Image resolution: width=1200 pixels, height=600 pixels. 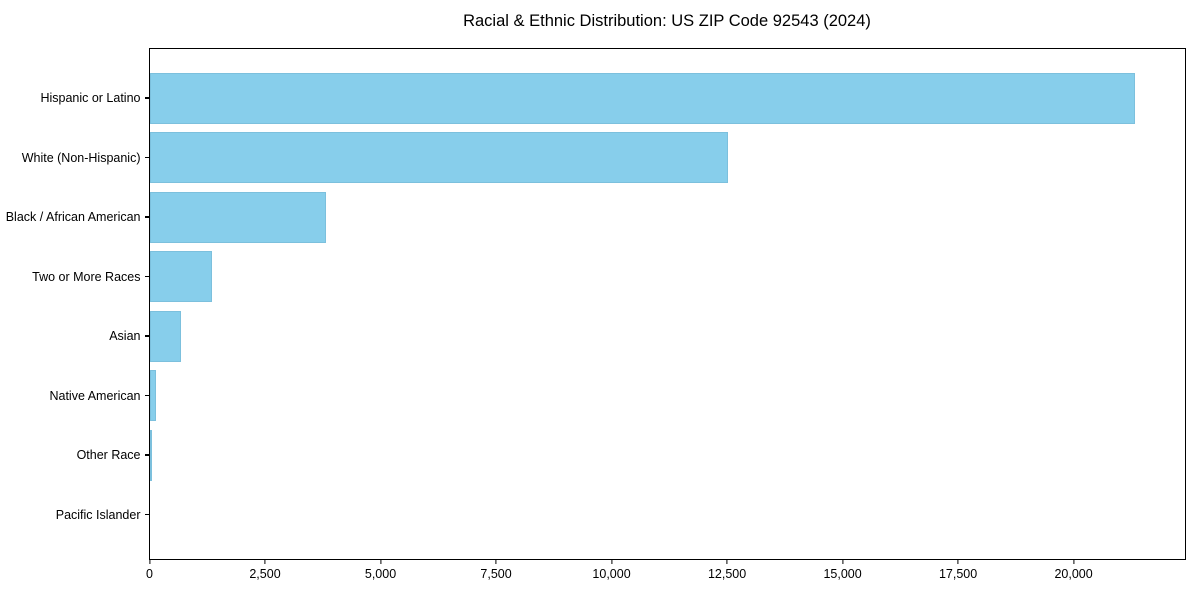 What do you see at coordinates (611, 574) in the screenshot?
I see `x-tick-label: 10,000` at bounding box center [611, 574].